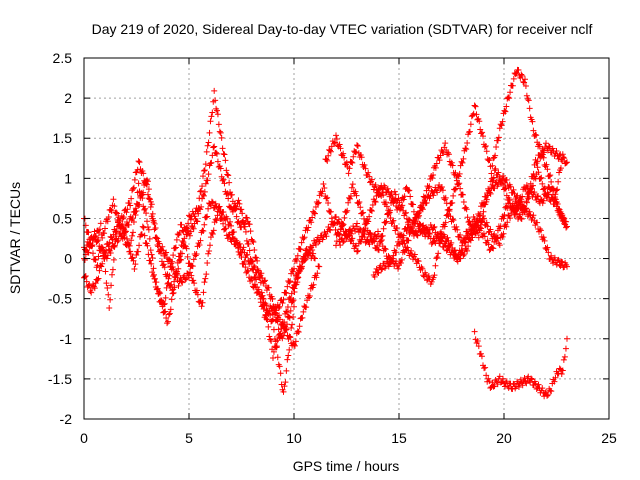 The width and height of the screenshot is (640, 480). I want to click on y-tick-label: -2, so click(66, 419).